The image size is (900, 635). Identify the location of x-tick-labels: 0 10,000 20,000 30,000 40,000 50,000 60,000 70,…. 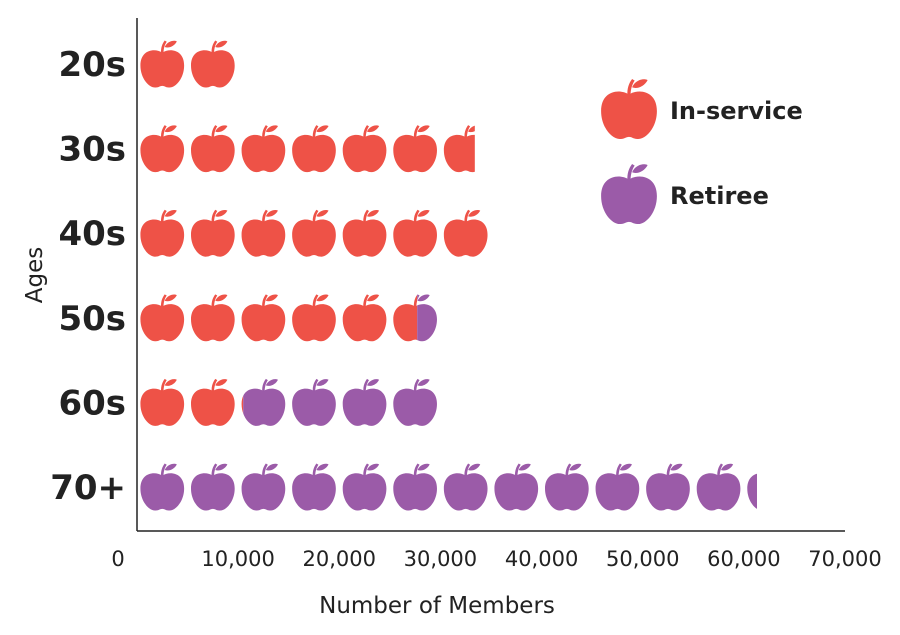
(496, 559).